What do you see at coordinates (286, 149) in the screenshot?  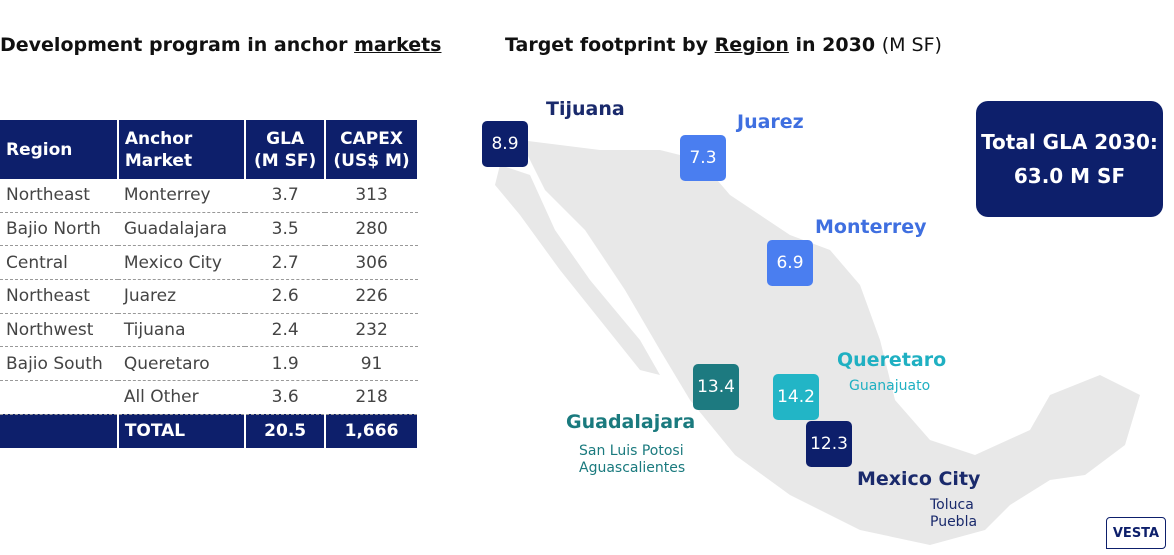 I see `header-cell: GLA (M SF)` at bounding box center [286, 149].